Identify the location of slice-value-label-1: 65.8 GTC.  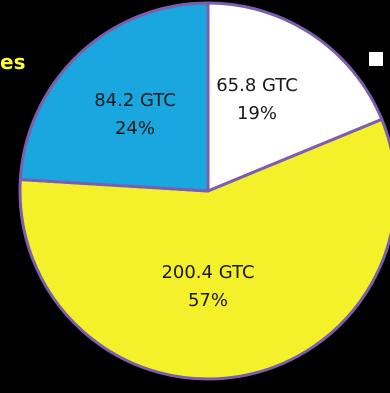
(257, 85).